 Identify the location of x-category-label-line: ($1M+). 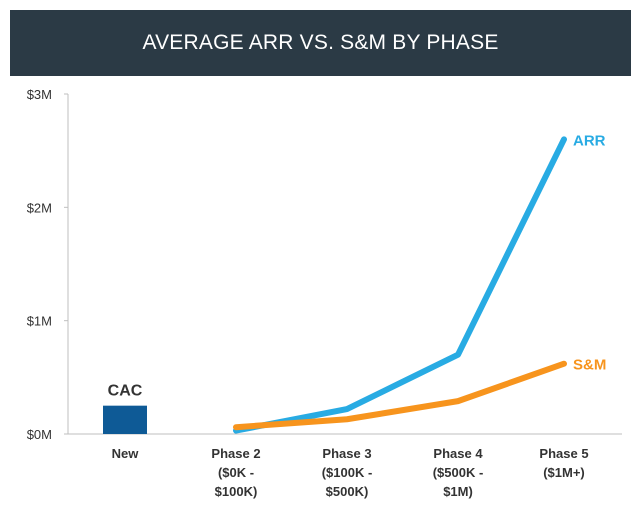
(564, 472).